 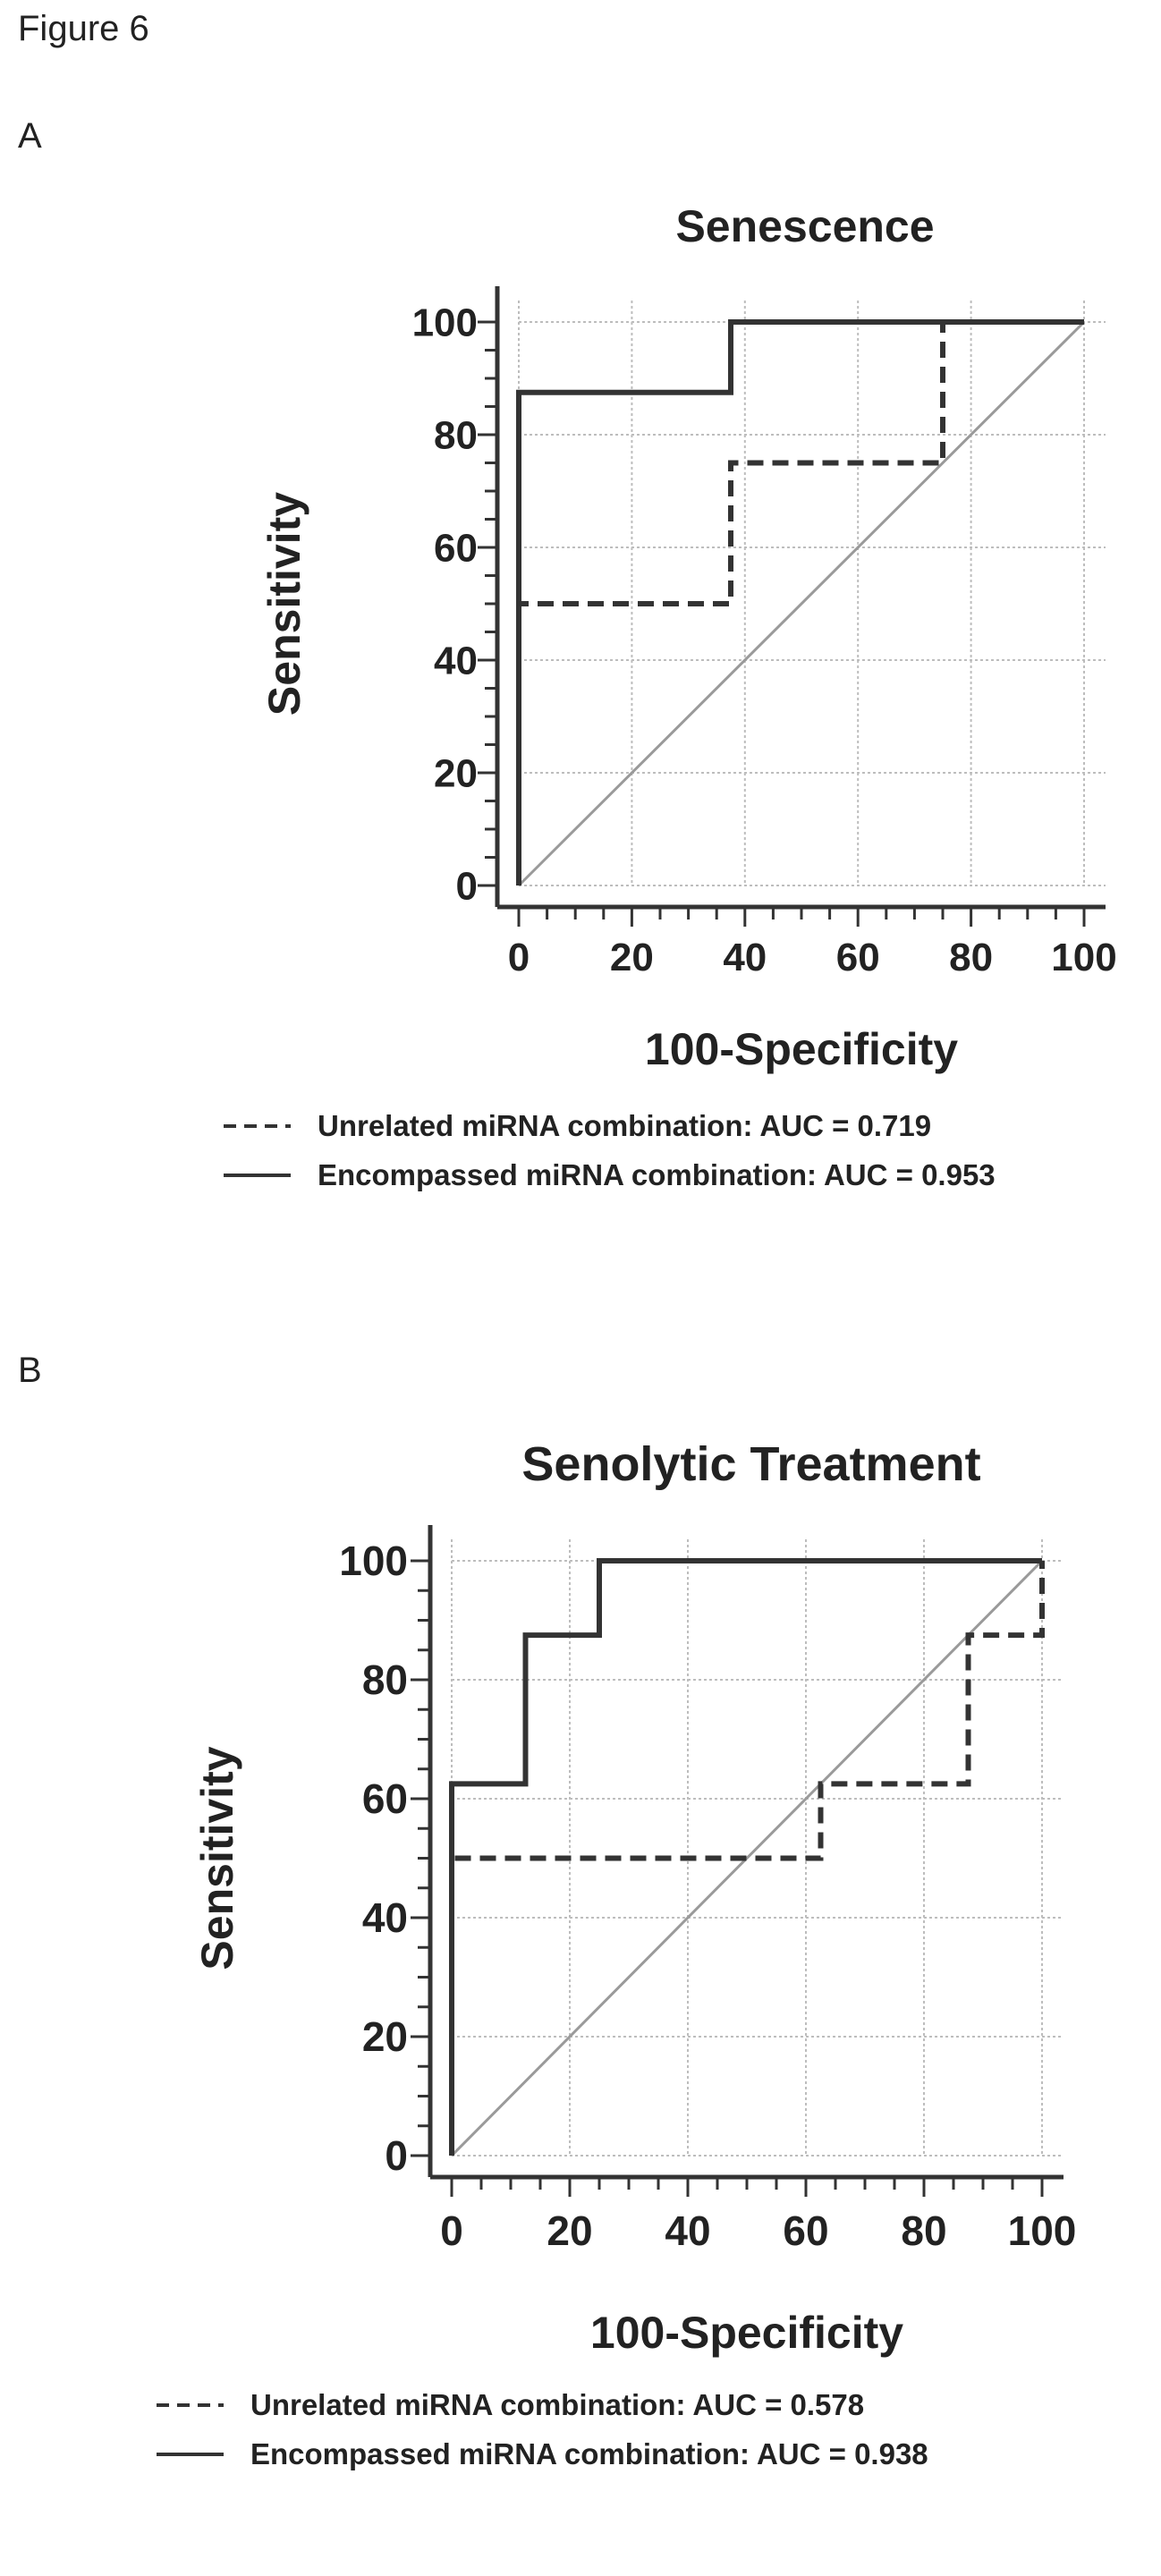 What do you see at coordinates (625, 1125) in the screenshot?
I see `legend-label: Unrelated miRNA combination: AUC = 0.719` at bounding box center [625, 1125].